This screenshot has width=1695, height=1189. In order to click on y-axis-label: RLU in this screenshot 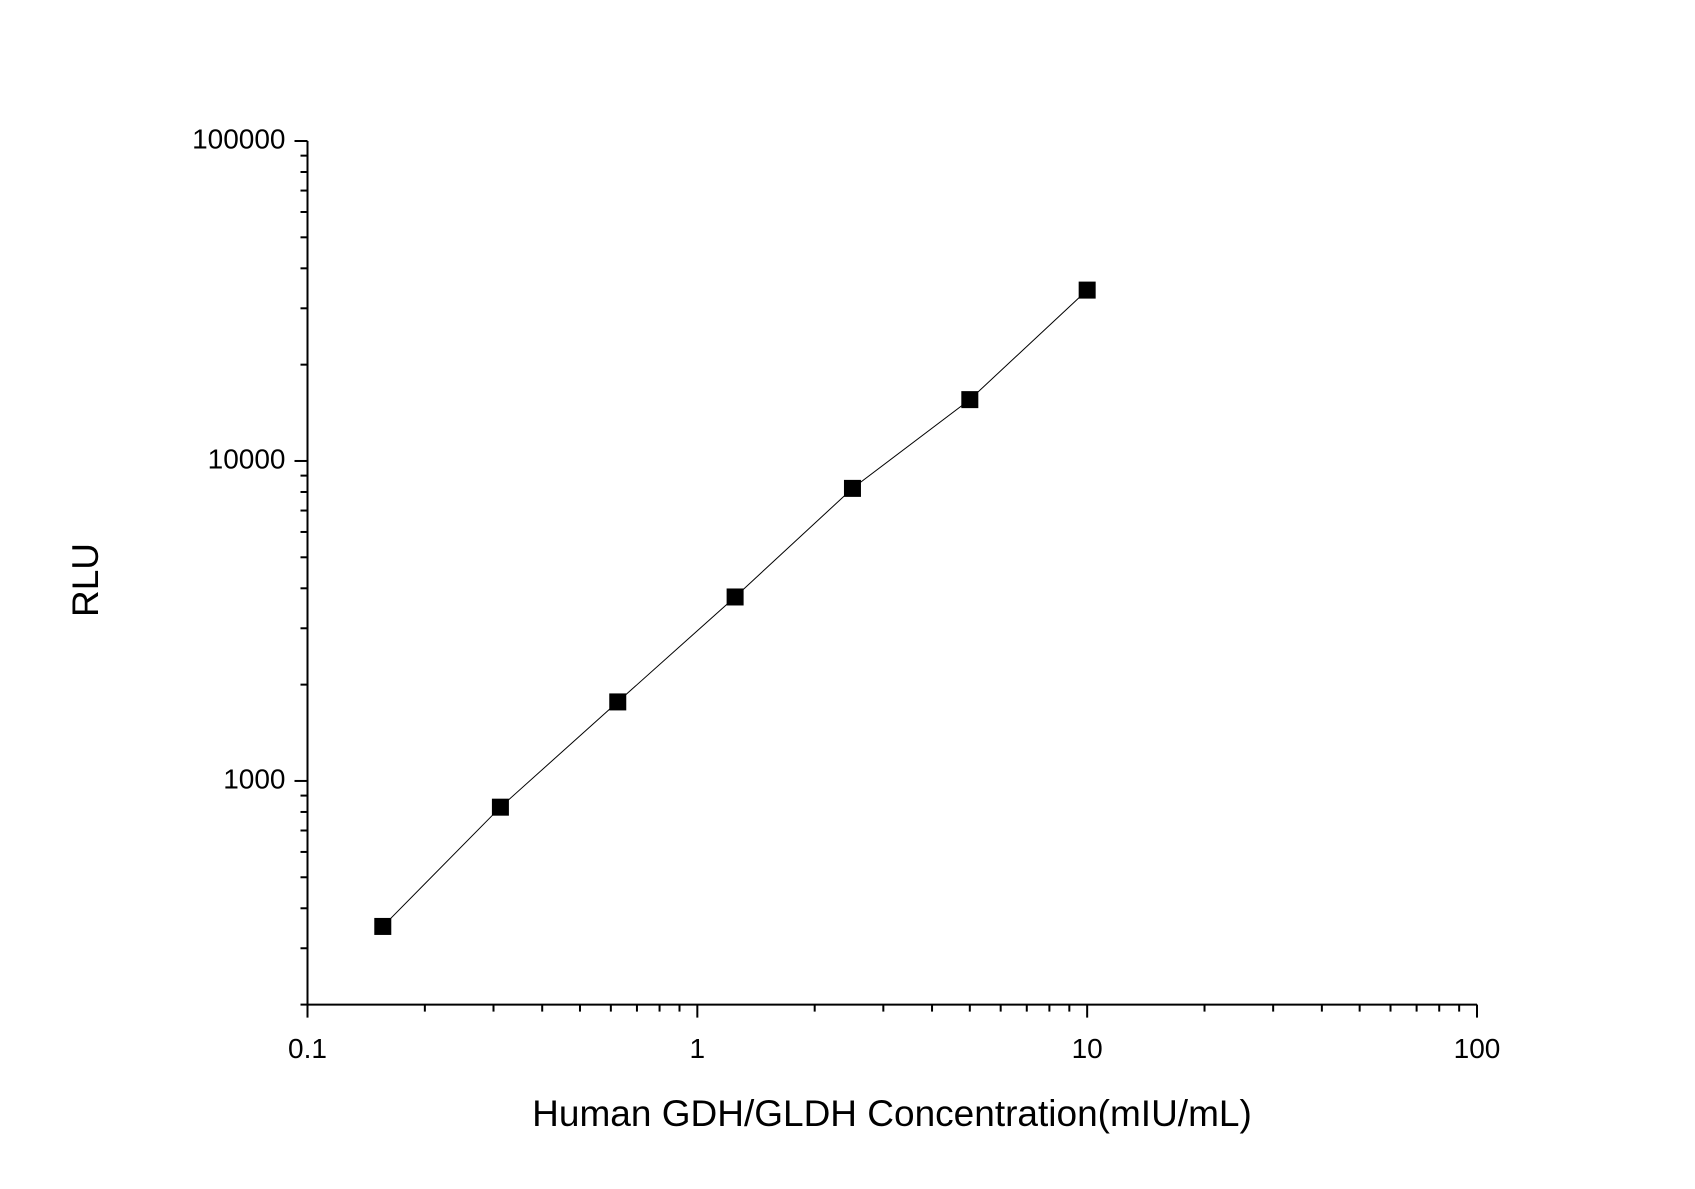, I will do `click(85, 580)`.